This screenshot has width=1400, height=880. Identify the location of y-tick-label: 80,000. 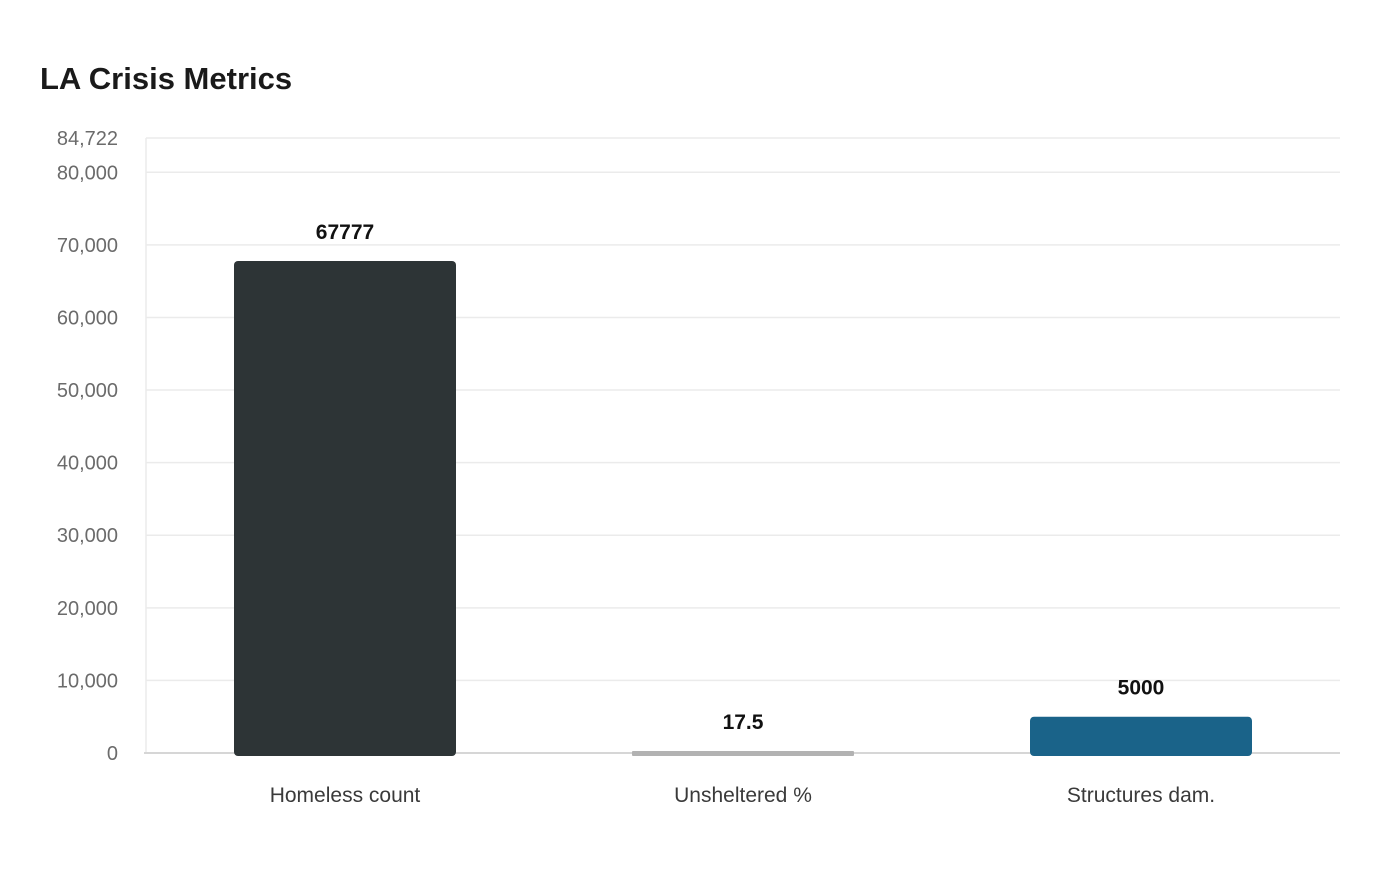
(87, 173).